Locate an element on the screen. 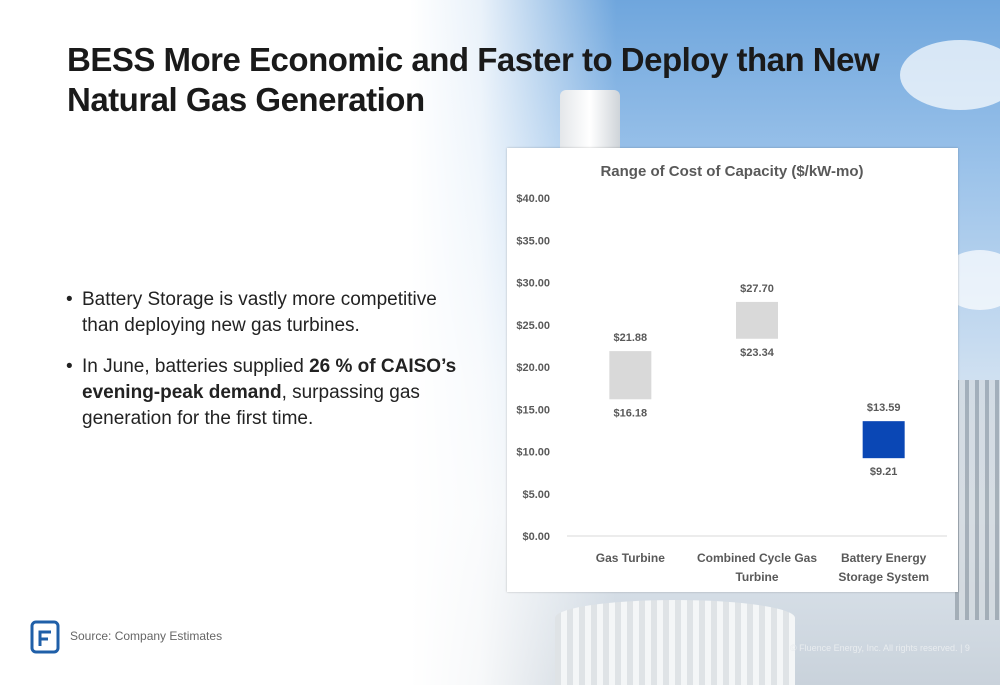 The height and width of the screenshot is (685, 1000). storage-tank is located at coordinates (675, 642).